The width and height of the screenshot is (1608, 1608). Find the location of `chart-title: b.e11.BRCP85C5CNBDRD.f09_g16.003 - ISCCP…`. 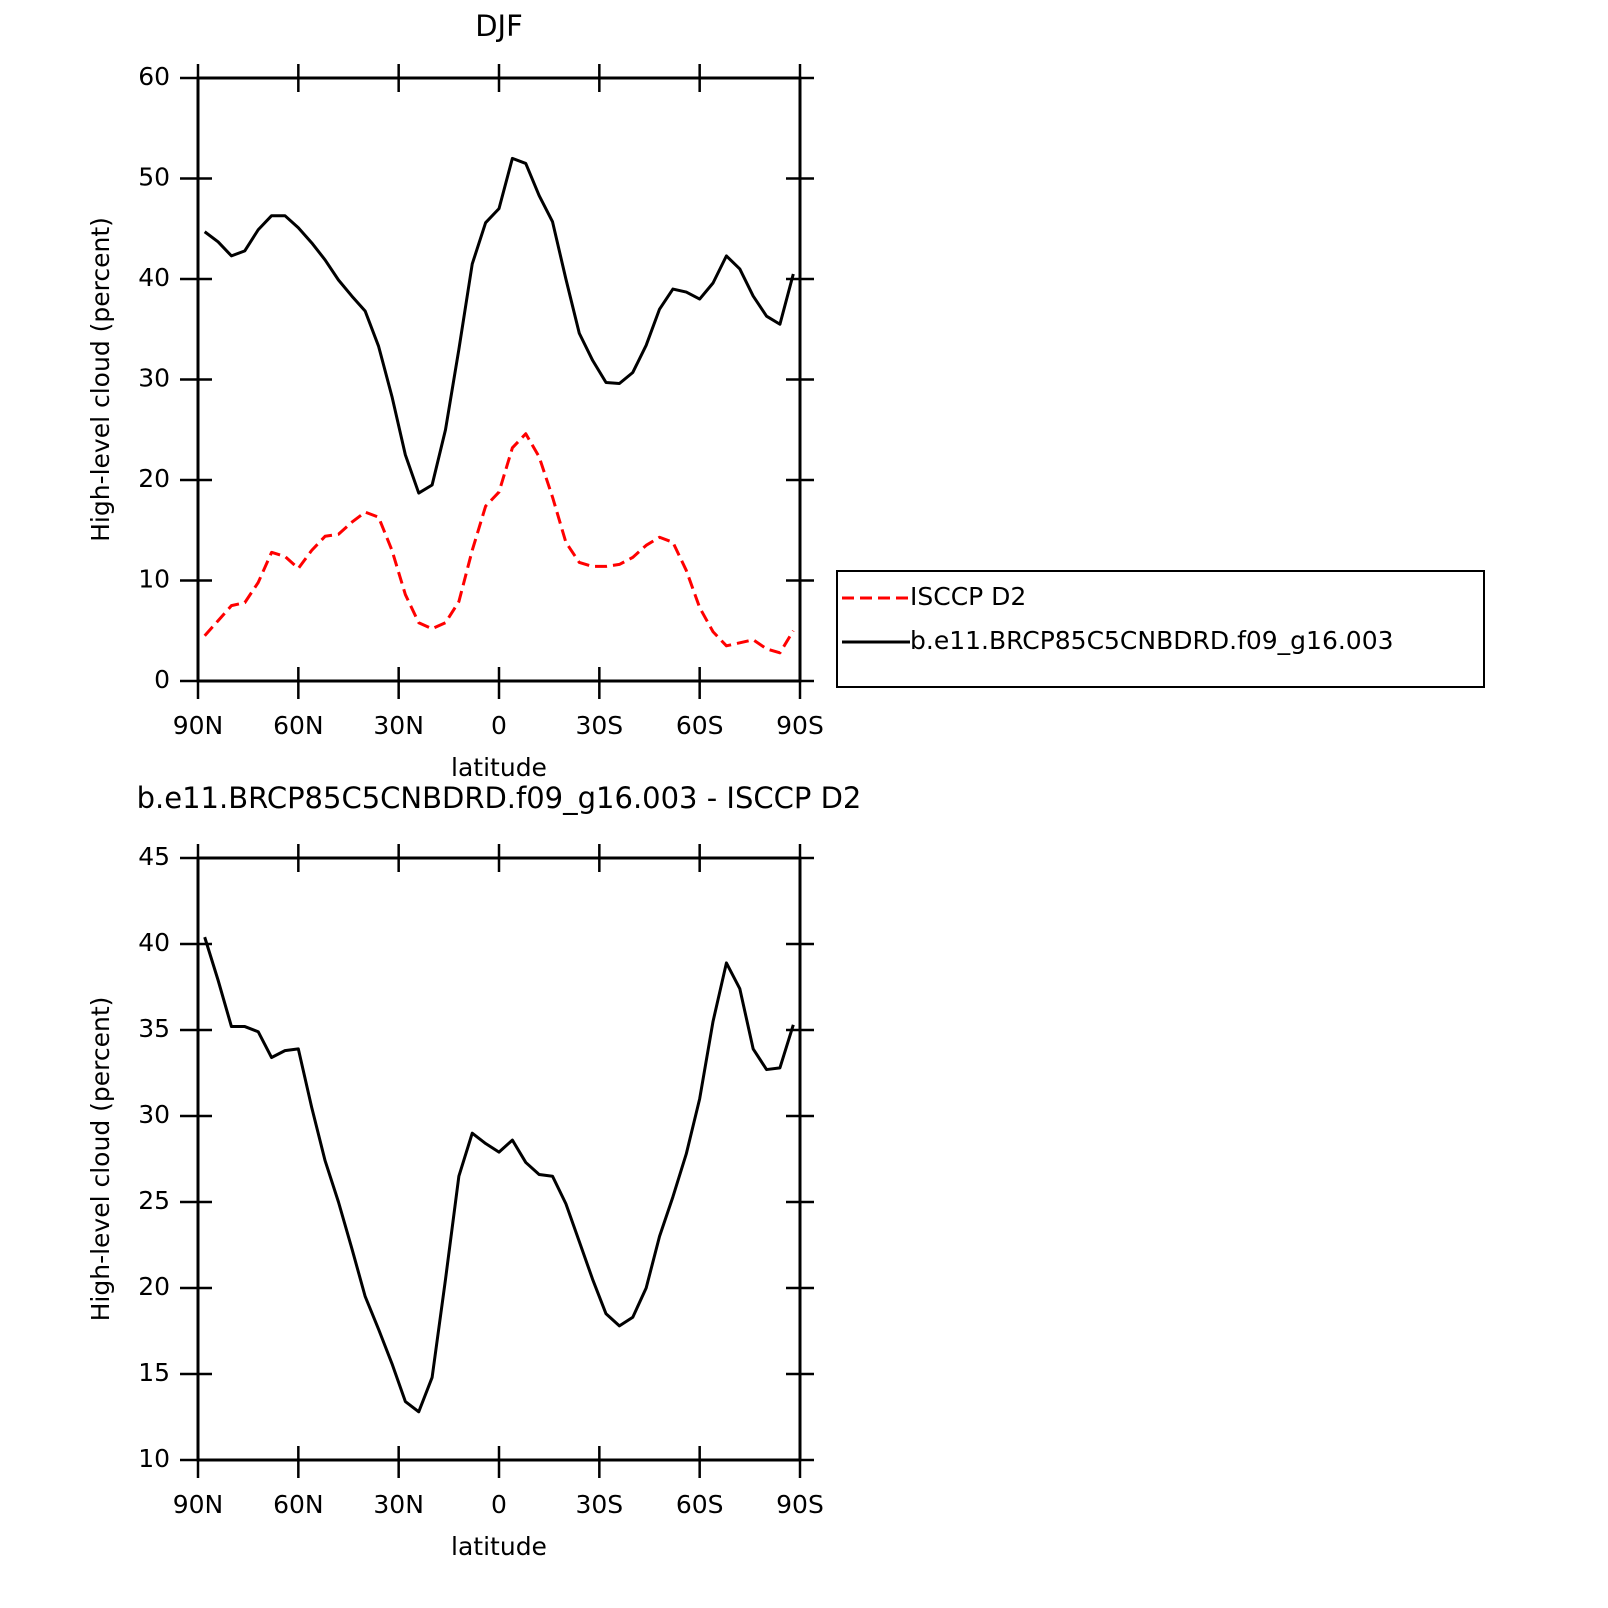

chart-title: b.e11.BRCP85C5CNBDRD.f09_g16.003 - ISCCP… is located at coordinates (499, 798).